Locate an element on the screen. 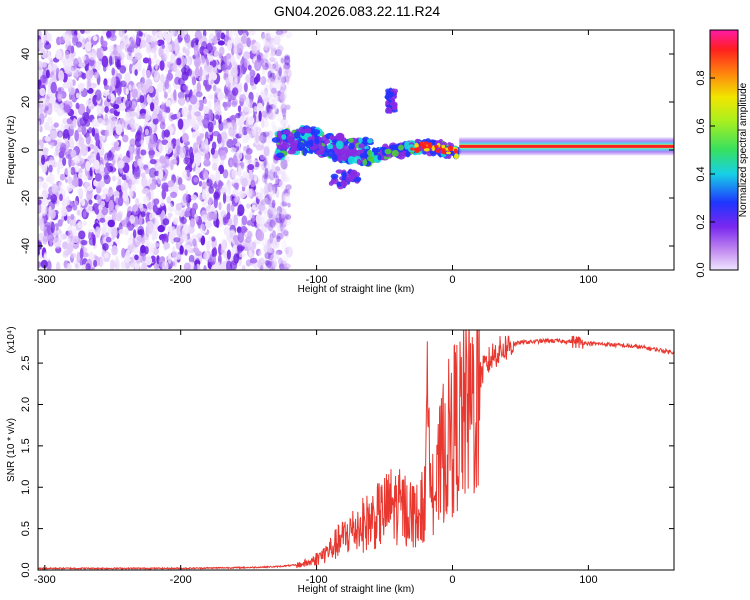  spectrogram-ytick-label: 40 is located at coordinates (26, 54).